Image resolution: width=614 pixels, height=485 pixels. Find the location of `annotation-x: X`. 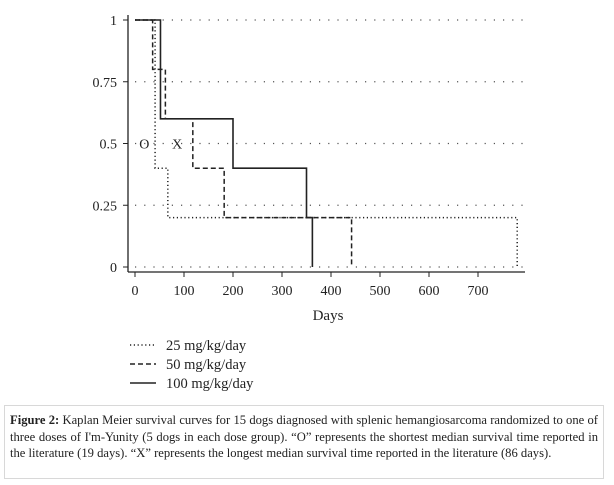

annotation-x: X is located at coordinates (177, 145).